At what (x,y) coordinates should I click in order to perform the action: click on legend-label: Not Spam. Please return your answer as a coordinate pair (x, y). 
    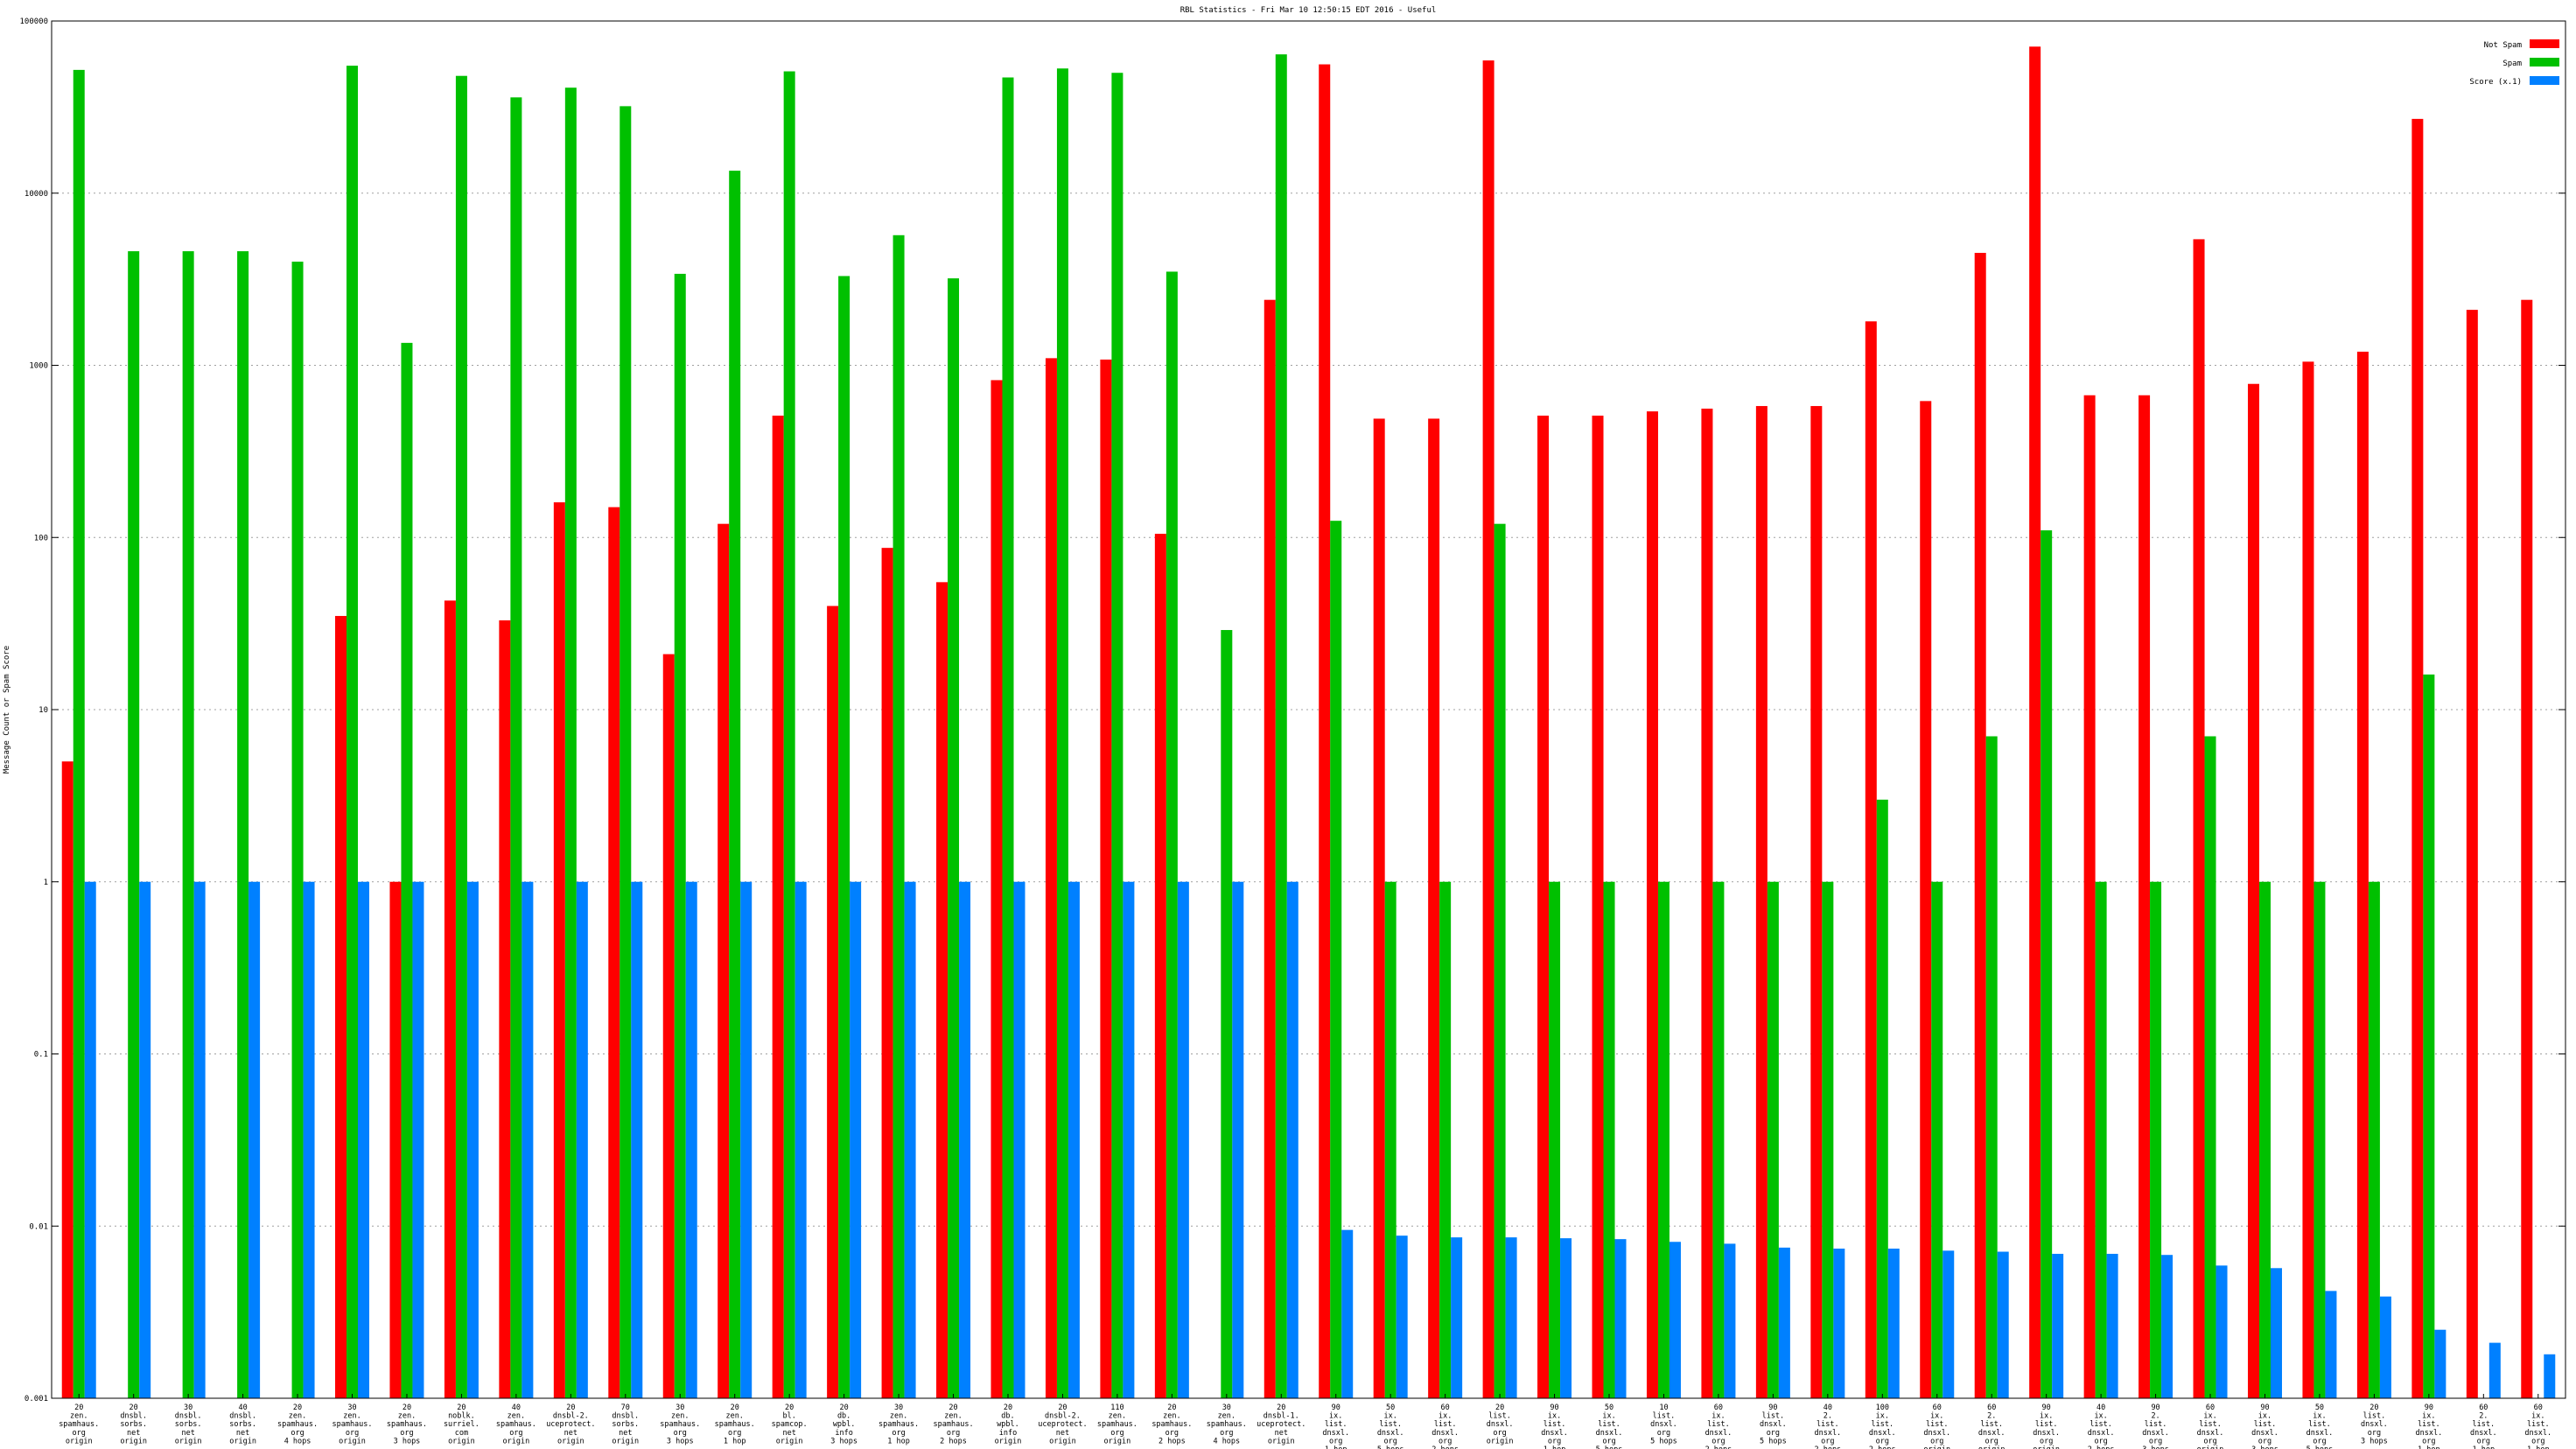
    Looking at the image, I should click on (2503, 45).